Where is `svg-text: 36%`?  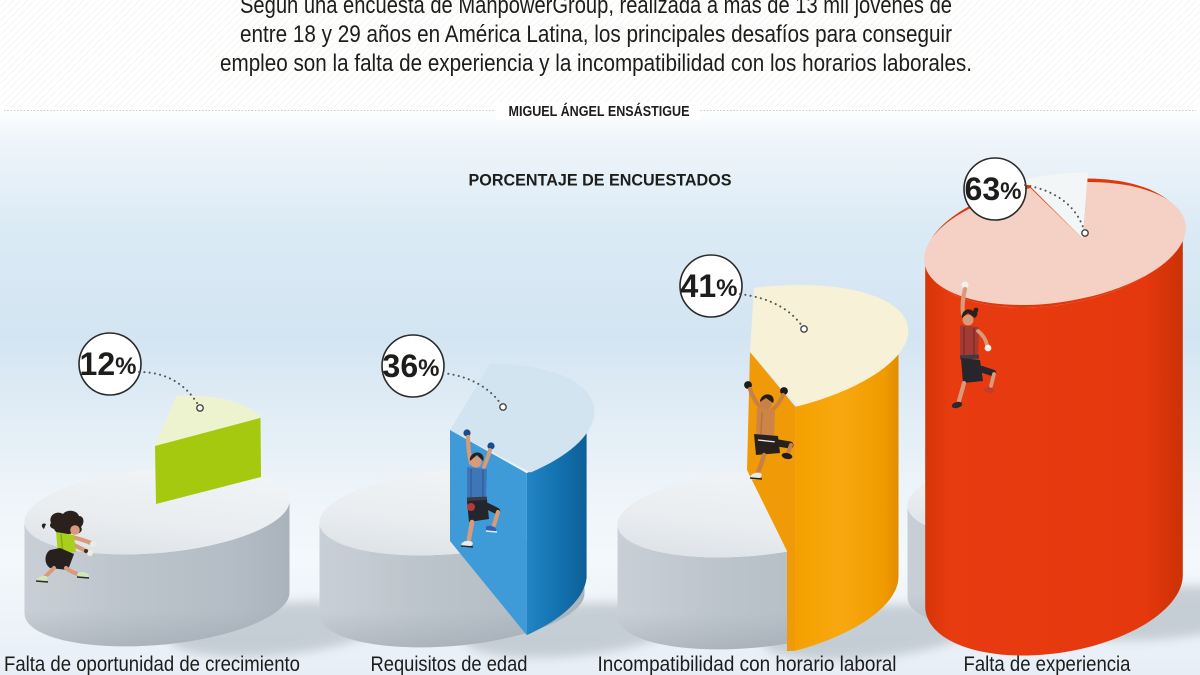
svg-text: 36% is located at coordinates (411, 366).